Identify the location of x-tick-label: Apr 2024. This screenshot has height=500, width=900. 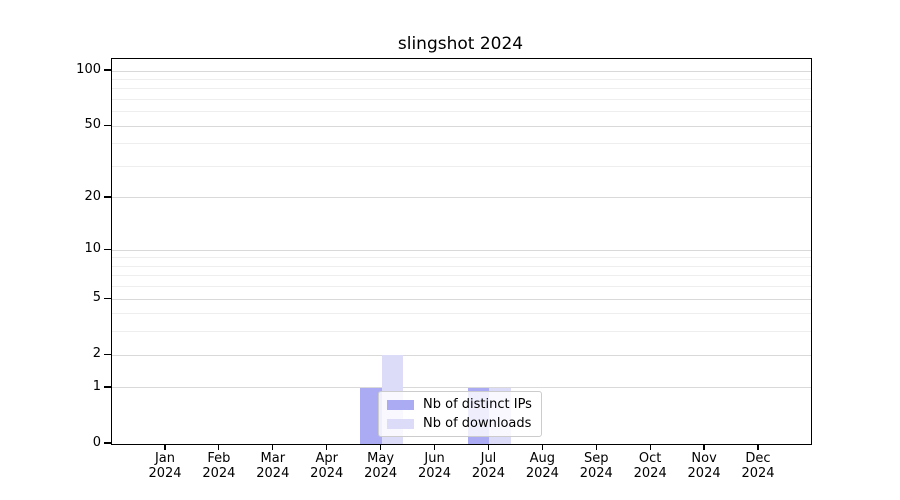
(327, 466).